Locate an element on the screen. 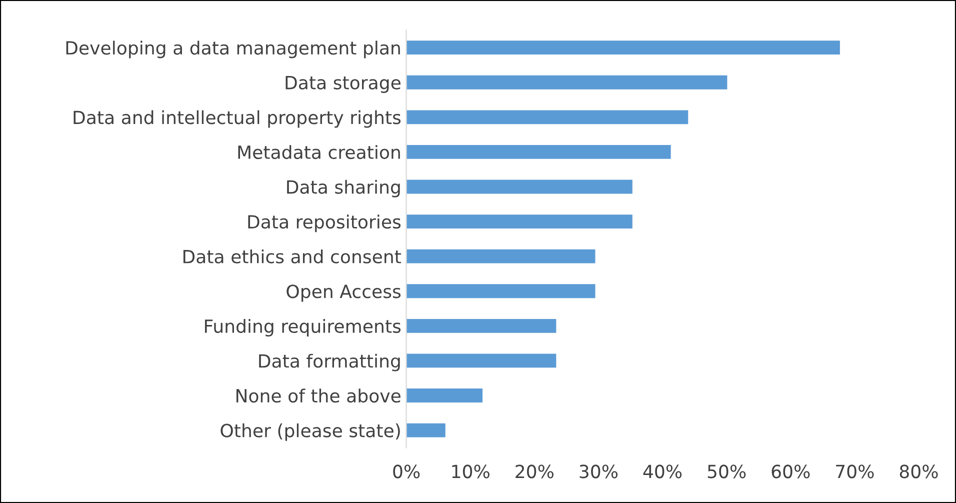  y-tick-label: Metadata creation is located at coordinates (319, 152).